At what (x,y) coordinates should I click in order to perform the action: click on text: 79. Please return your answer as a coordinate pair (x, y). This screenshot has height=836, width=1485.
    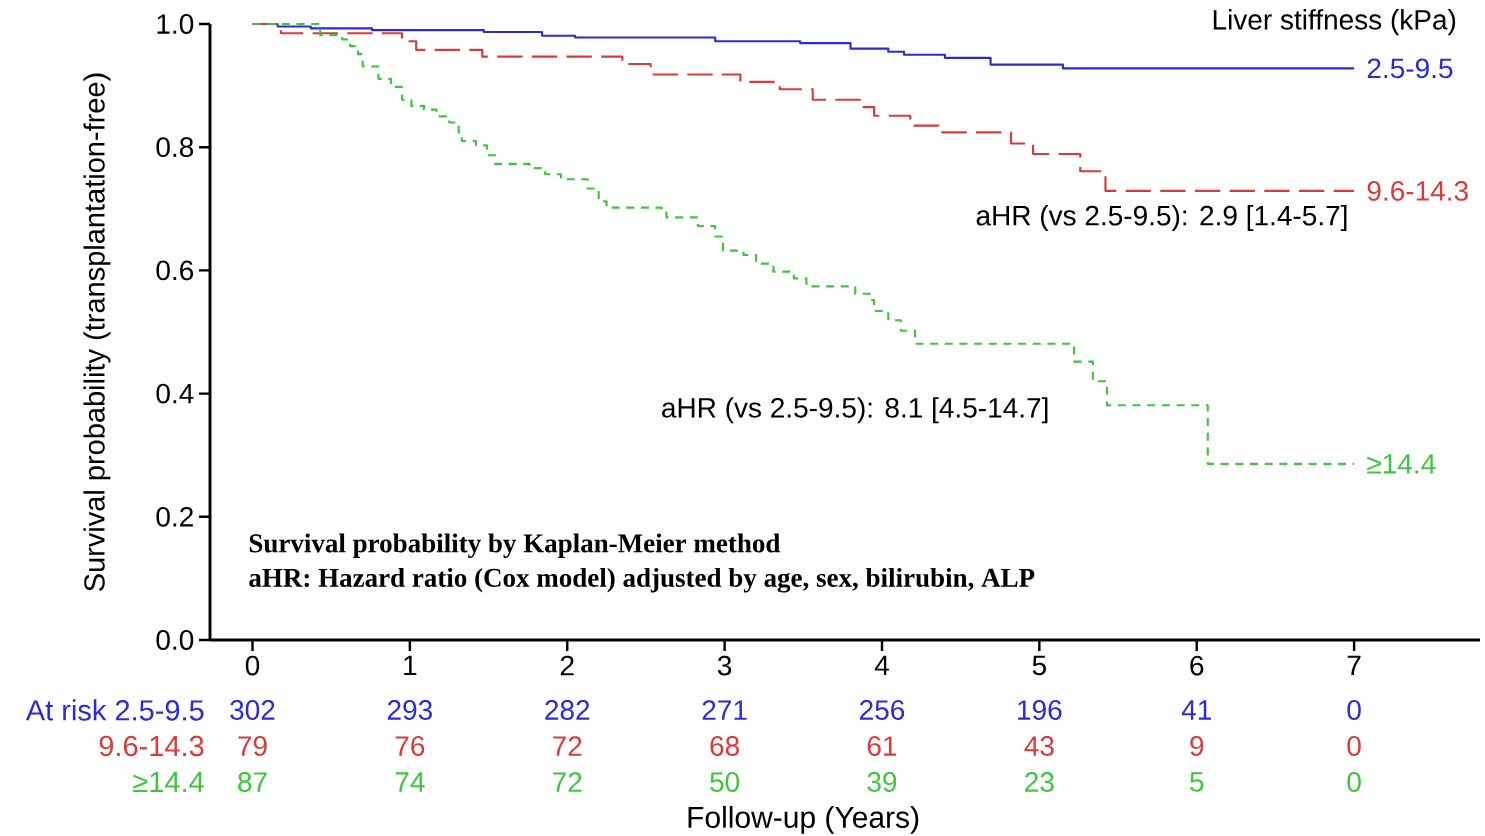
    Looking at the image, I should click on (252, 746).